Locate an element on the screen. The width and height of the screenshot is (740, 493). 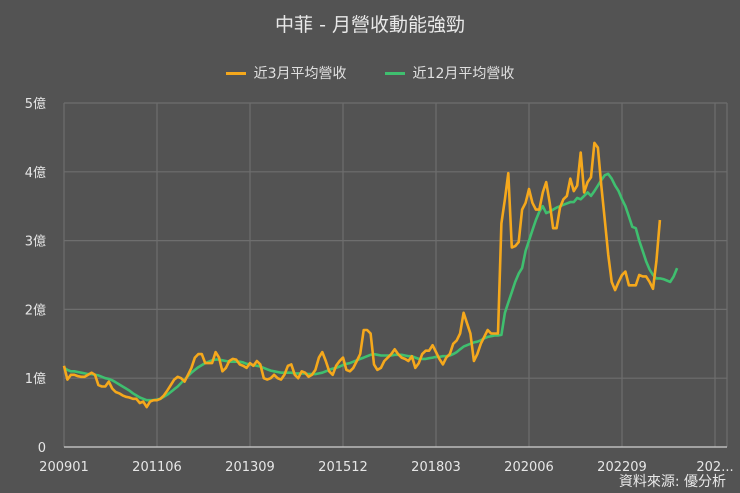
legend-label-3m: 近3月平均營收 is located at coordinates (300, 74).